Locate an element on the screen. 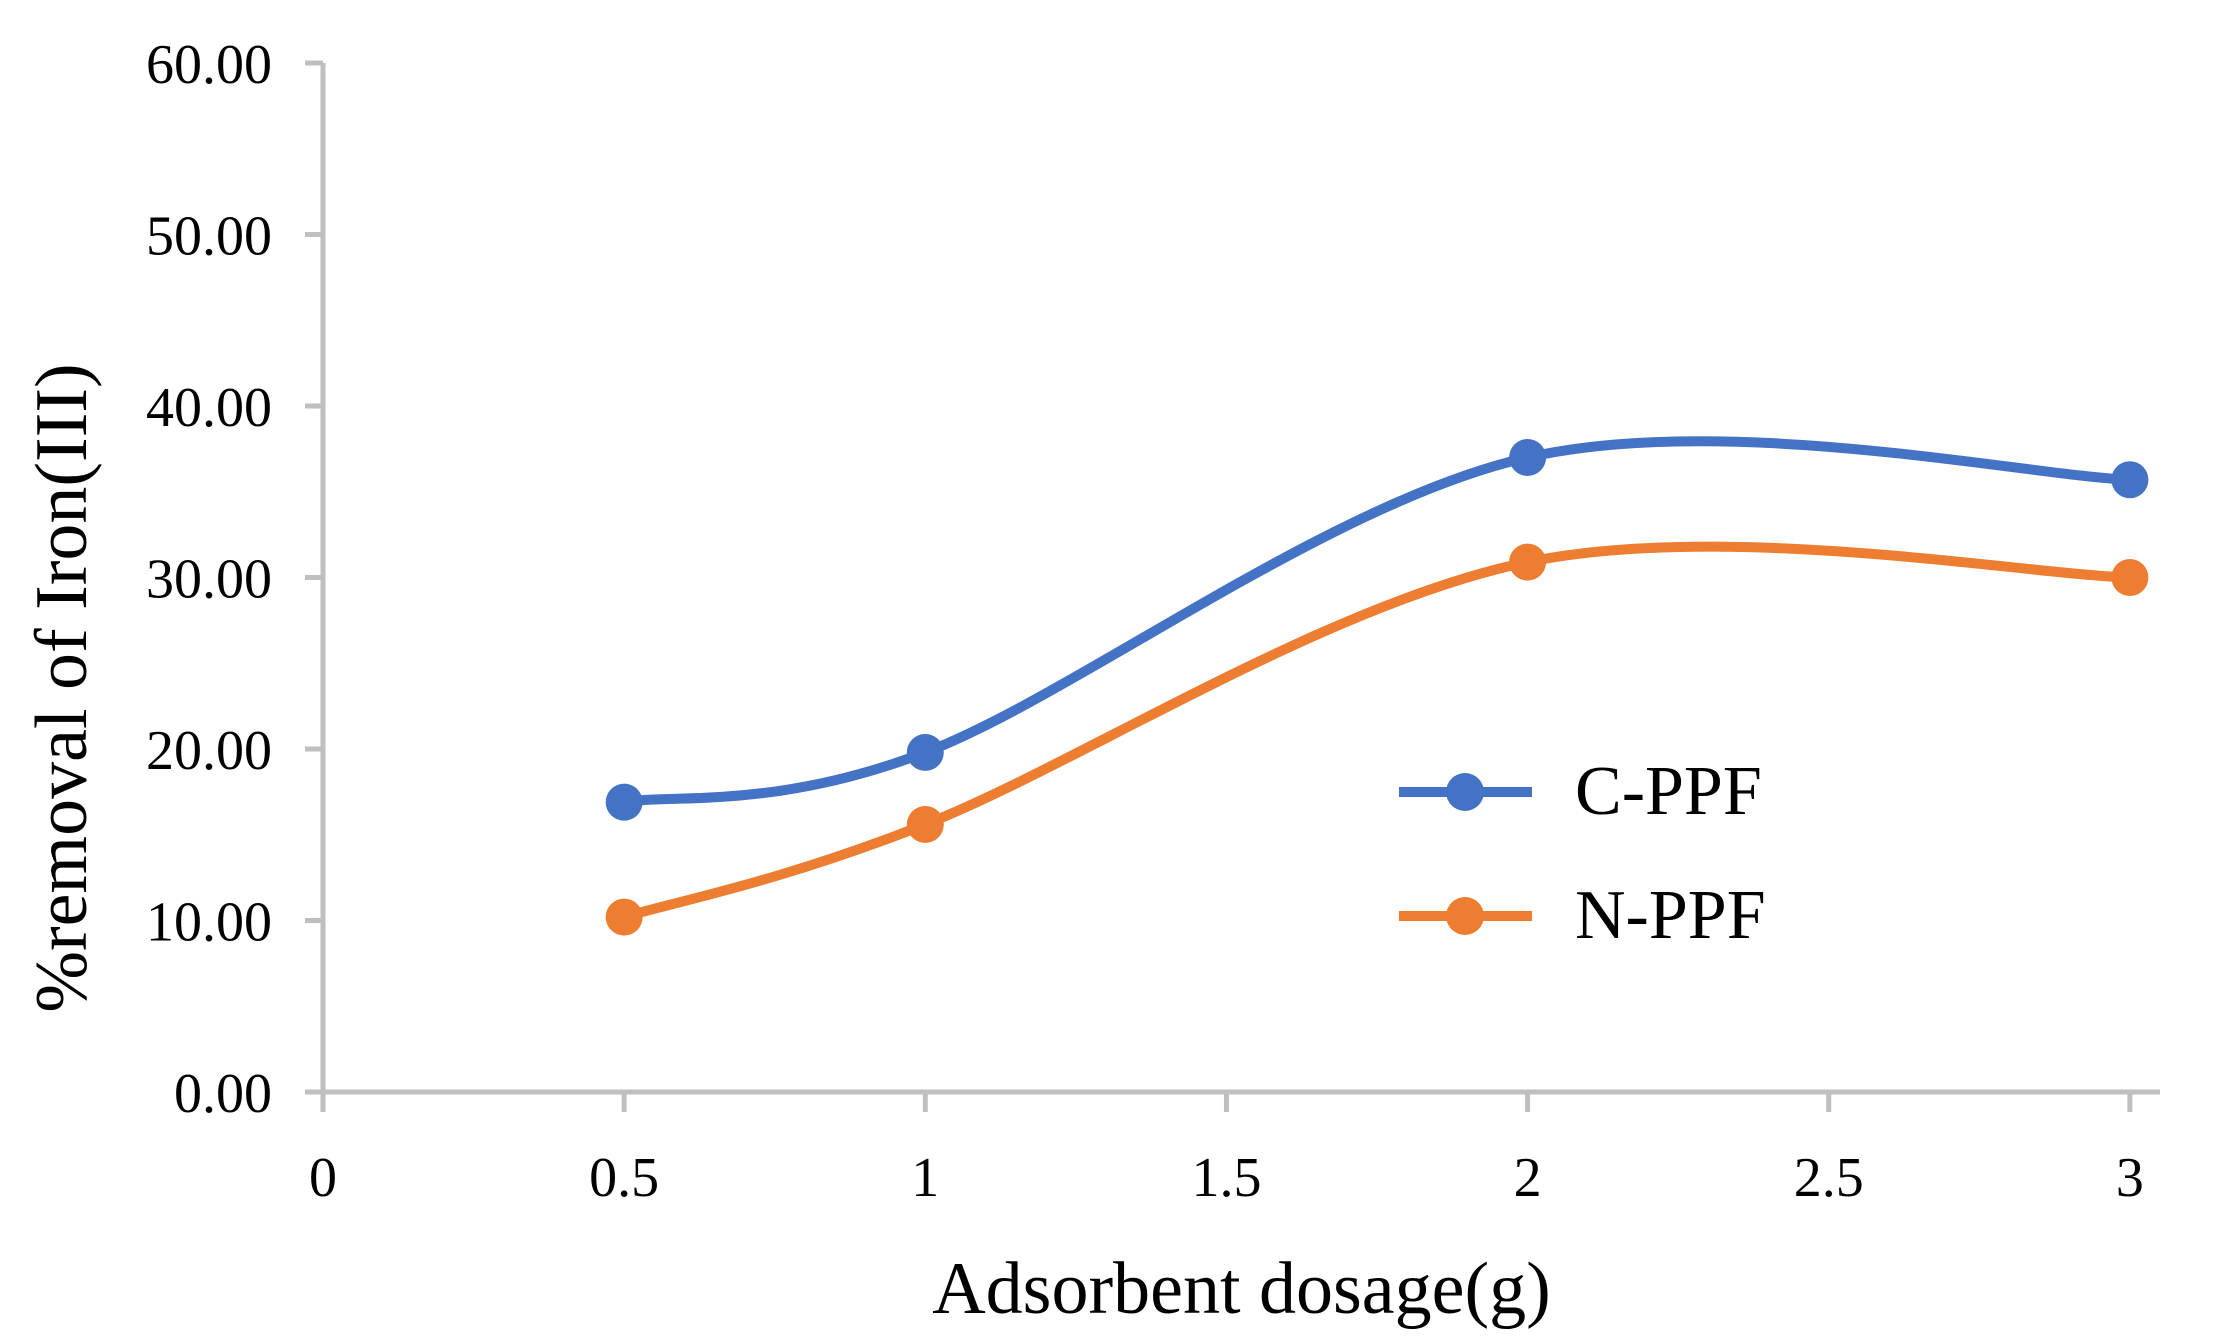 The image size is (2222, 1344). x-axis-title: Adsorbent dosage(g) is located at coordinates (1241, 1289).